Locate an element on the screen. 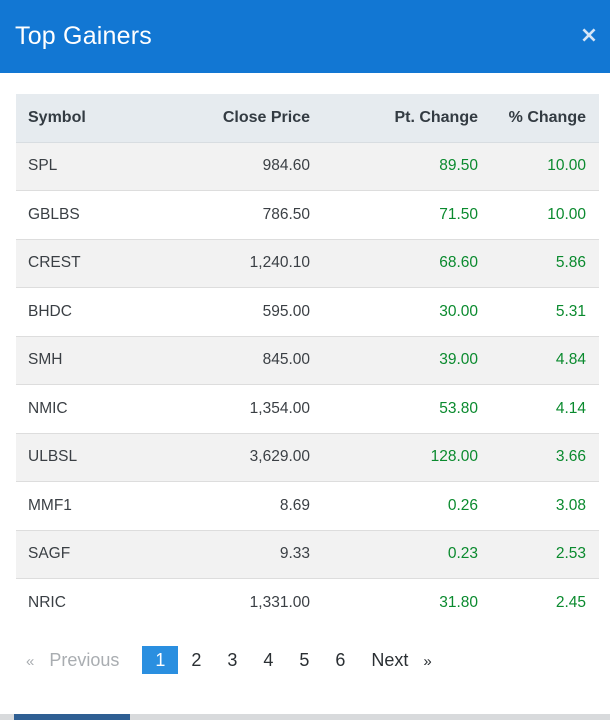  close-price-cell: 786.50 is located at coordinates (248, 214).